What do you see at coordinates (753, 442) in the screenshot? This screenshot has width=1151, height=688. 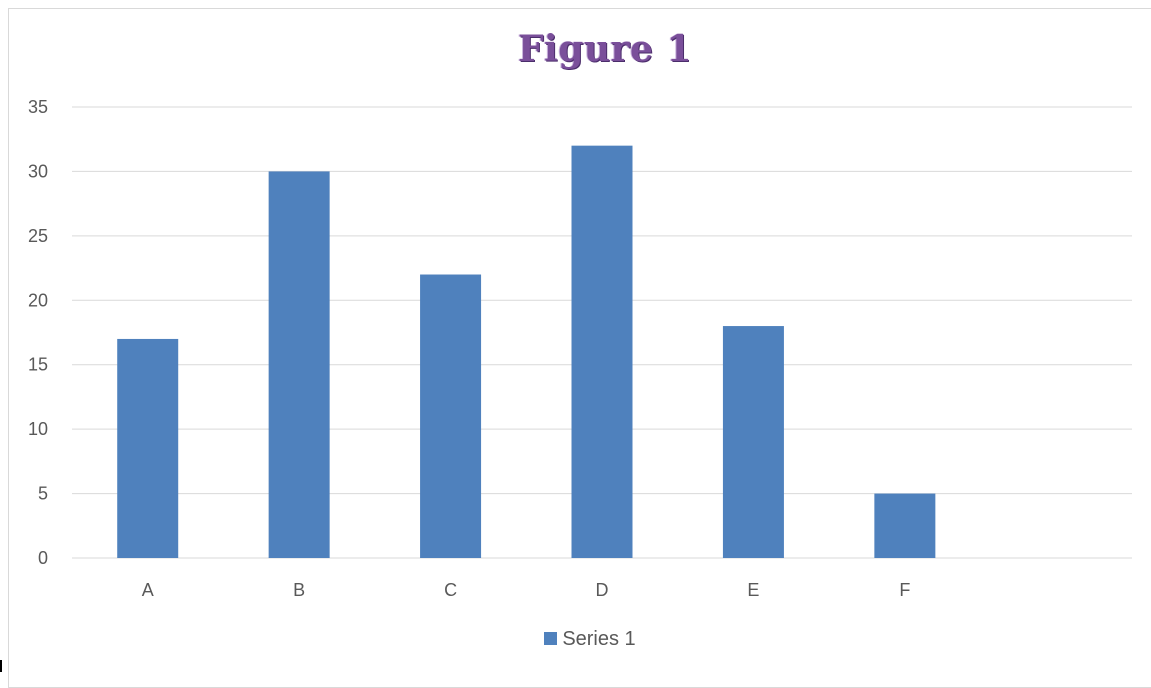 I see `bar-e` at bounding box center [753, 442].